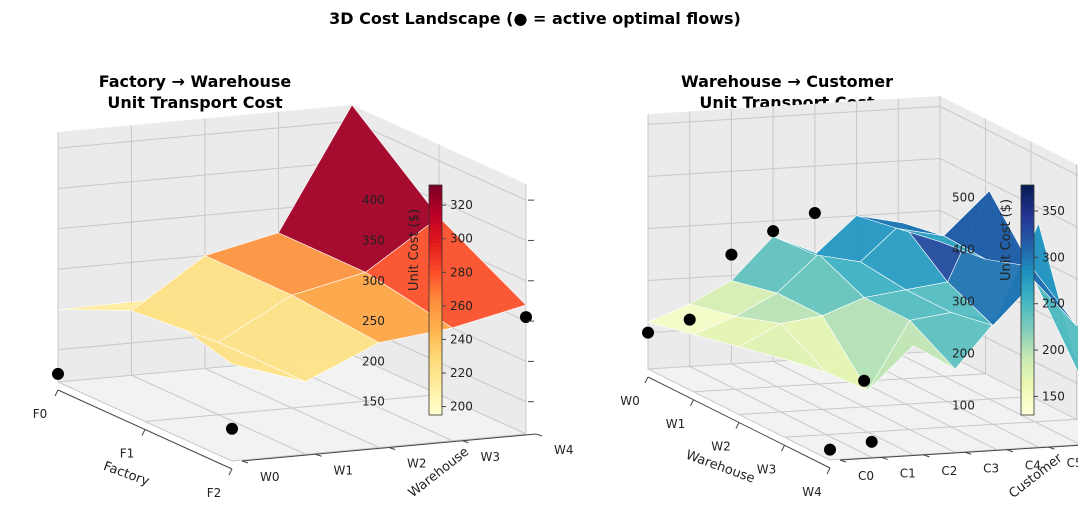 This screenshot has width=1078, height=505. Describe the element at coordinates (963, 301) in the screenshot. I see `z-tick-label: 300` at that location.